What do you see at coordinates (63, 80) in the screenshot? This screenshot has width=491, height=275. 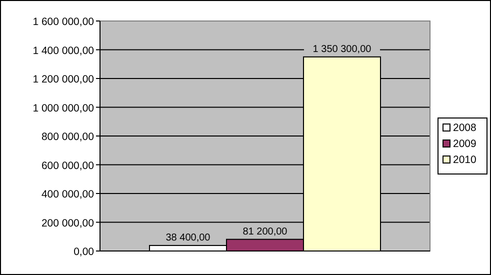 I see `y-tick-label: 1 200 000,00` at bounding box center [63, 80].